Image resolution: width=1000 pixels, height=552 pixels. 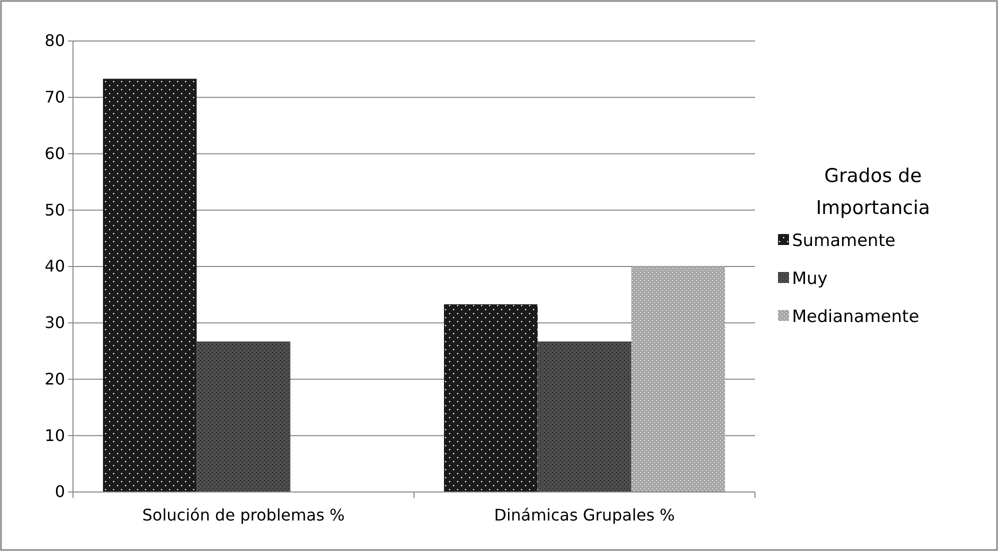 I want to click on x-tick-label: Solución de problemas %, so click(x=243, y=515).